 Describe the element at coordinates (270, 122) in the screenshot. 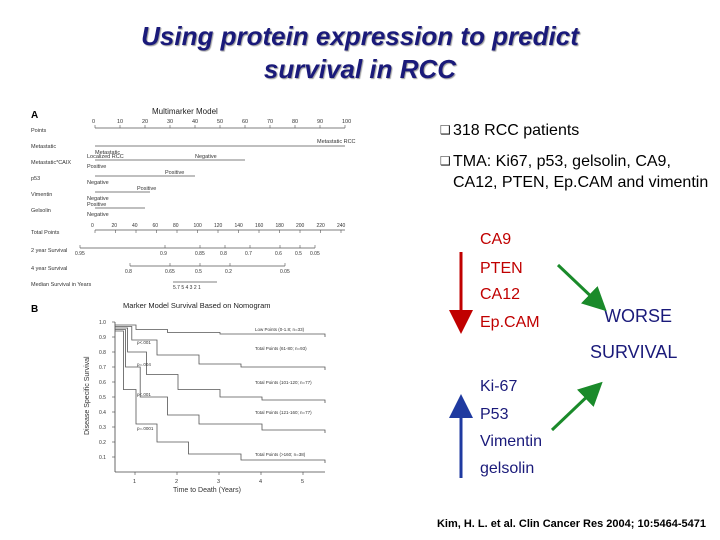

I see `points-tick-label: 70` at that location.